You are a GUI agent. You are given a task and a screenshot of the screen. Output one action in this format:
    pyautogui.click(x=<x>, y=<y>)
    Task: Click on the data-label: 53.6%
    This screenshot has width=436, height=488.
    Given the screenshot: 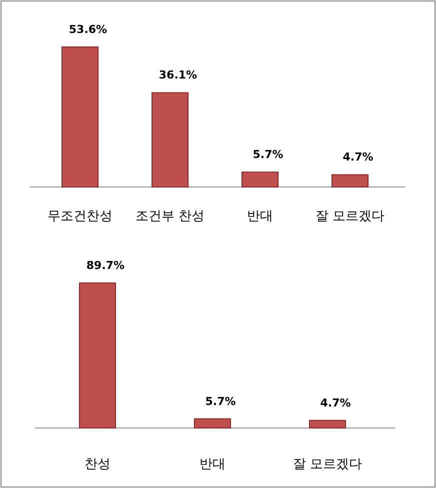 What is the action you would take?
    pyautogui.click(x=88, y=29)
    